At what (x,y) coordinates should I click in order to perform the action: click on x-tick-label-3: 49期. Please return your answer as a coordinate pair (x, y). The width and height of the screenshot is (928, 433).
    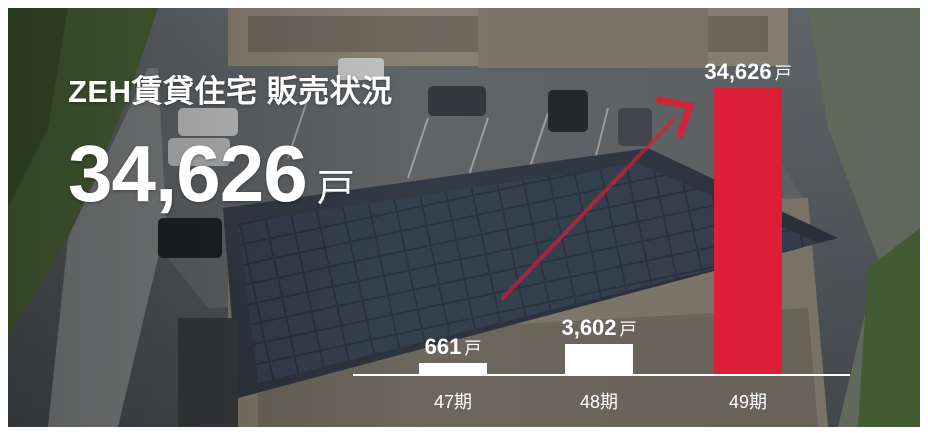
    Looking at the image, I should click on (748, 402).